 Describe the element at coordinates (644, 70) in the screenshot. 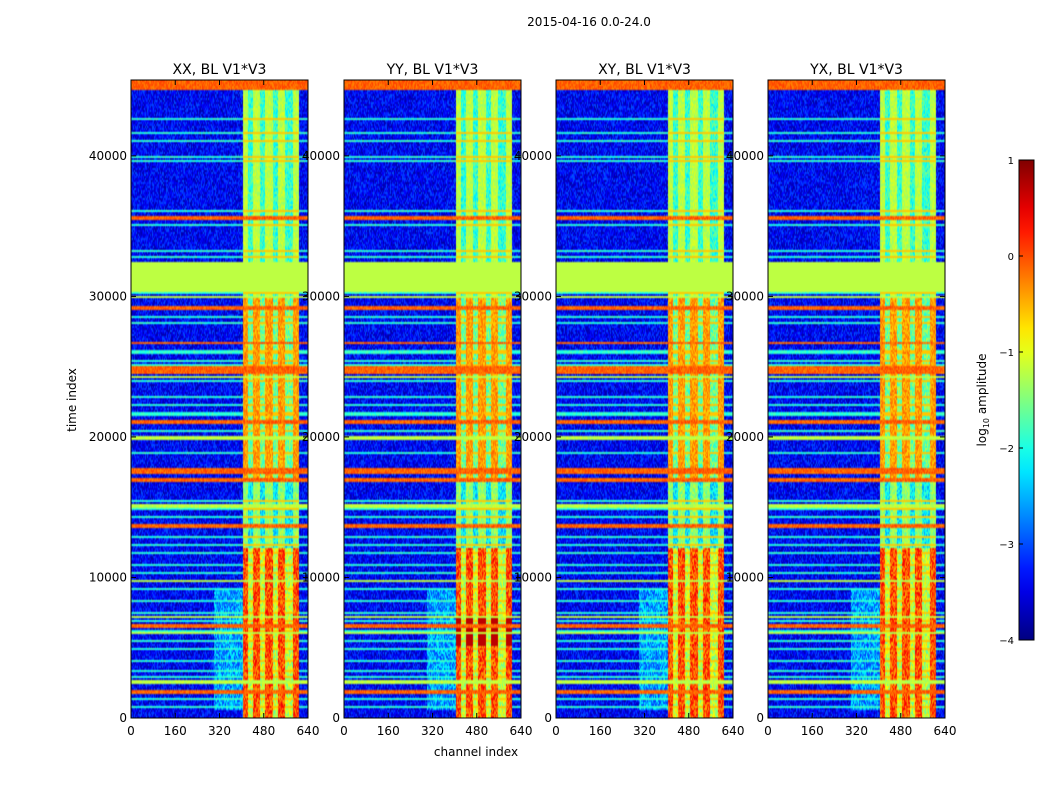

I see `panel-title: XY, BL V1*V3` at that location.